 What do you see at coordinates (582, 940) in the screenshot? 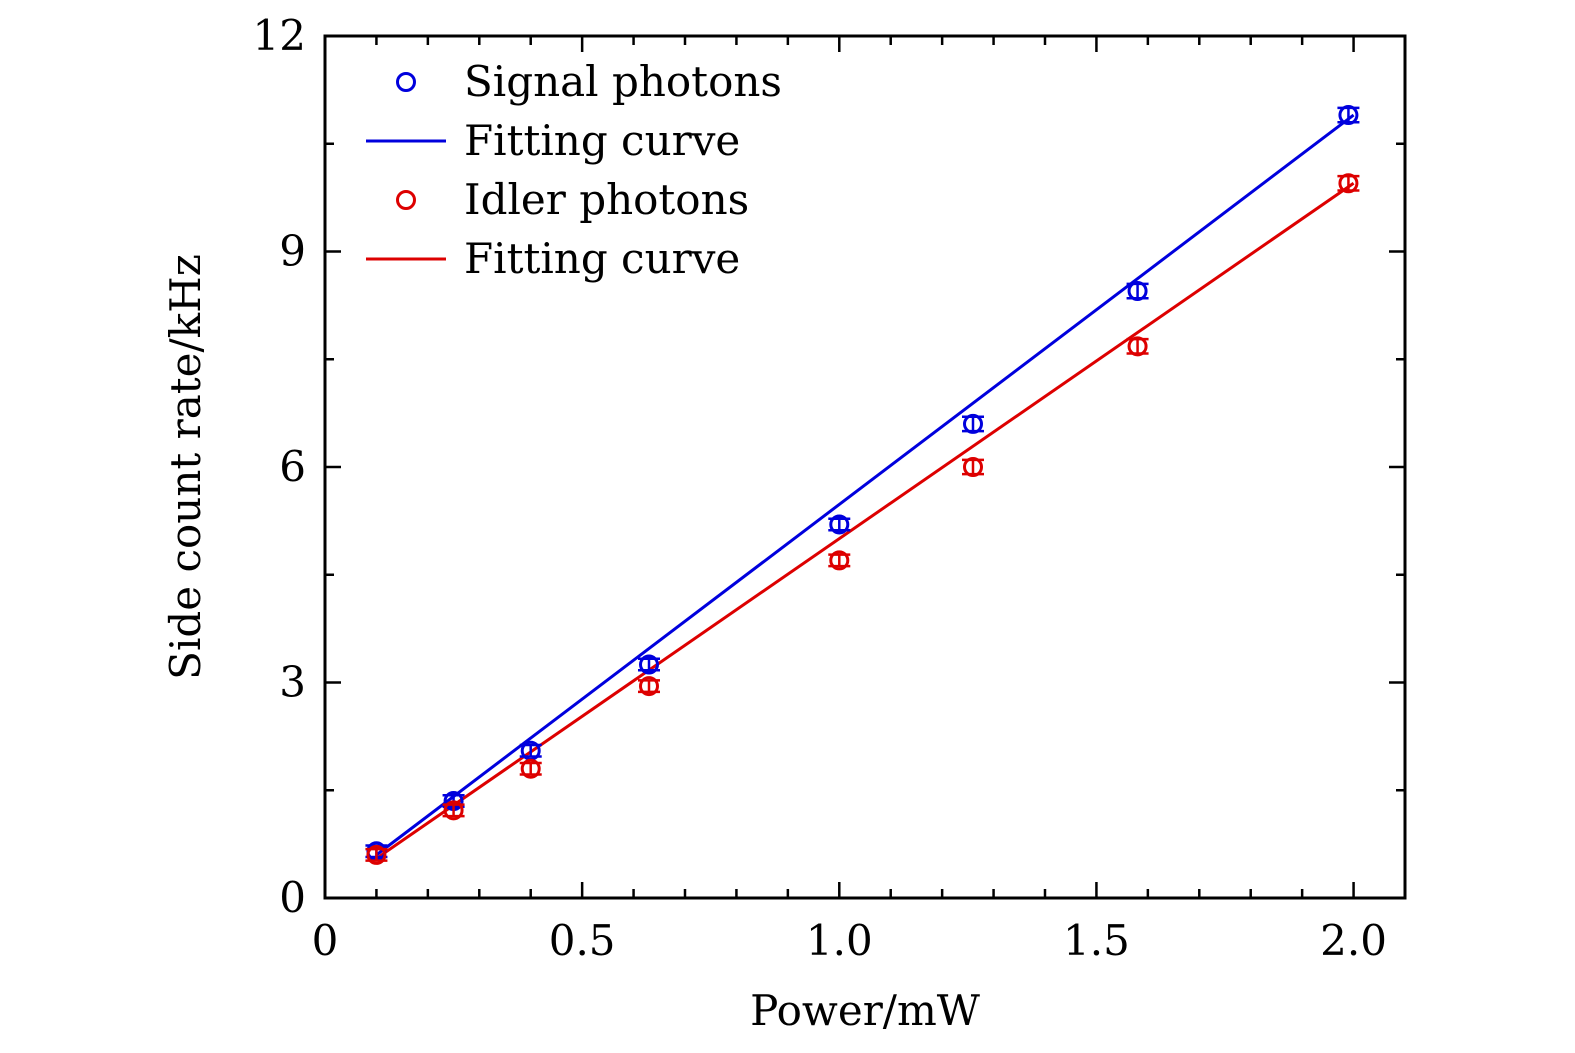
I see `x-tick-label: 0.5` at bounding box center [582, 940].